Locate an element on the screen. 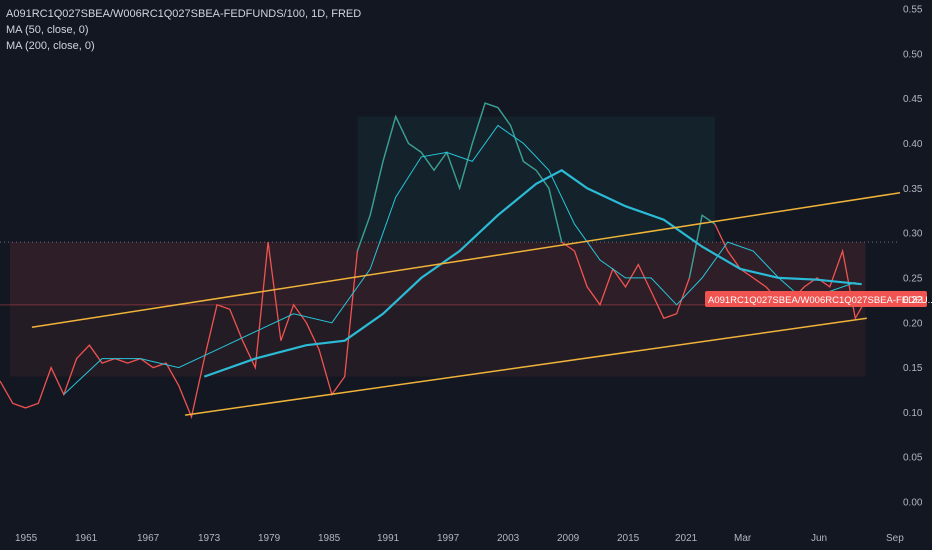 The width and height of the screenshot is (932, 550). x-tick-label: 2009 is located at coordinates (568, 538).